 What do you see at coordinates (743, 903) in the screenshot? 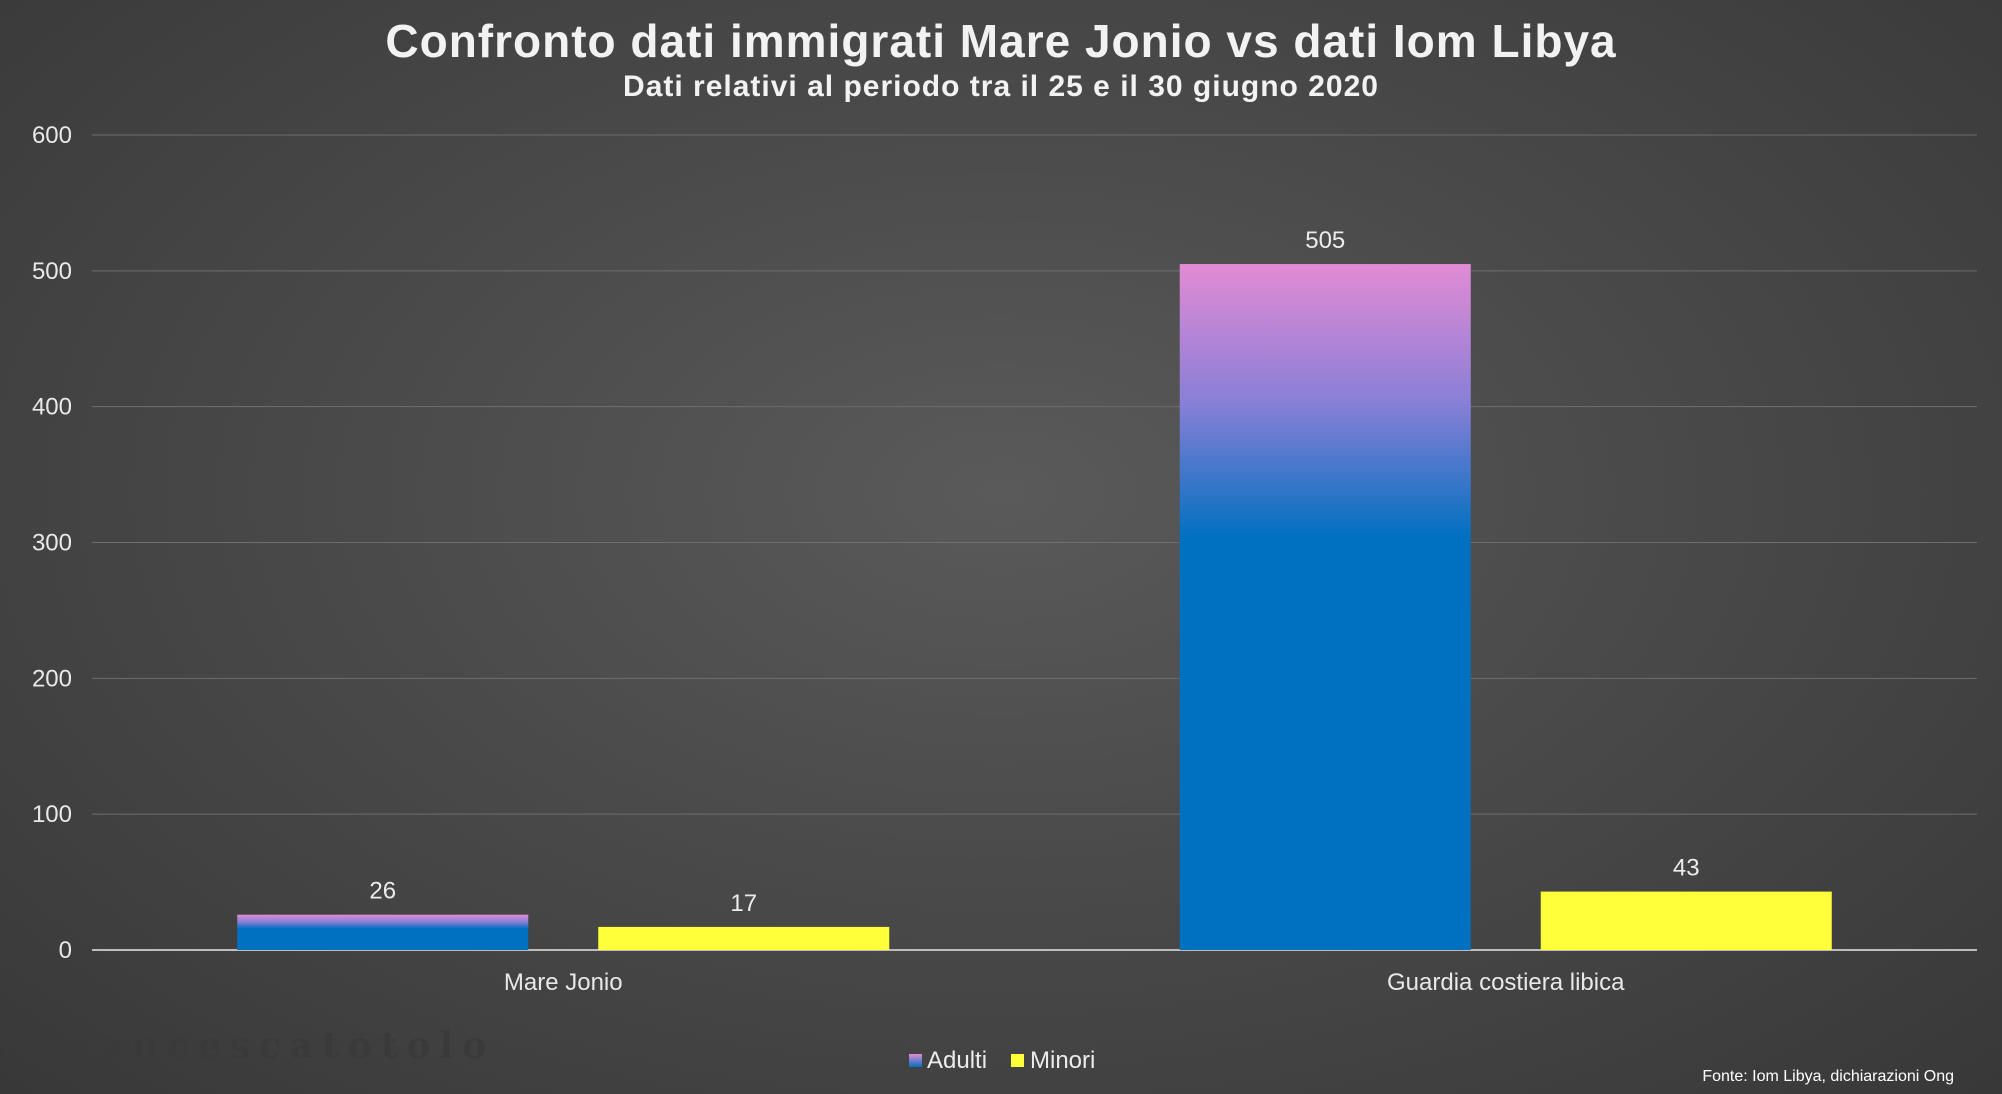
I see `data-label: 17` at bounding box center [743, 903].